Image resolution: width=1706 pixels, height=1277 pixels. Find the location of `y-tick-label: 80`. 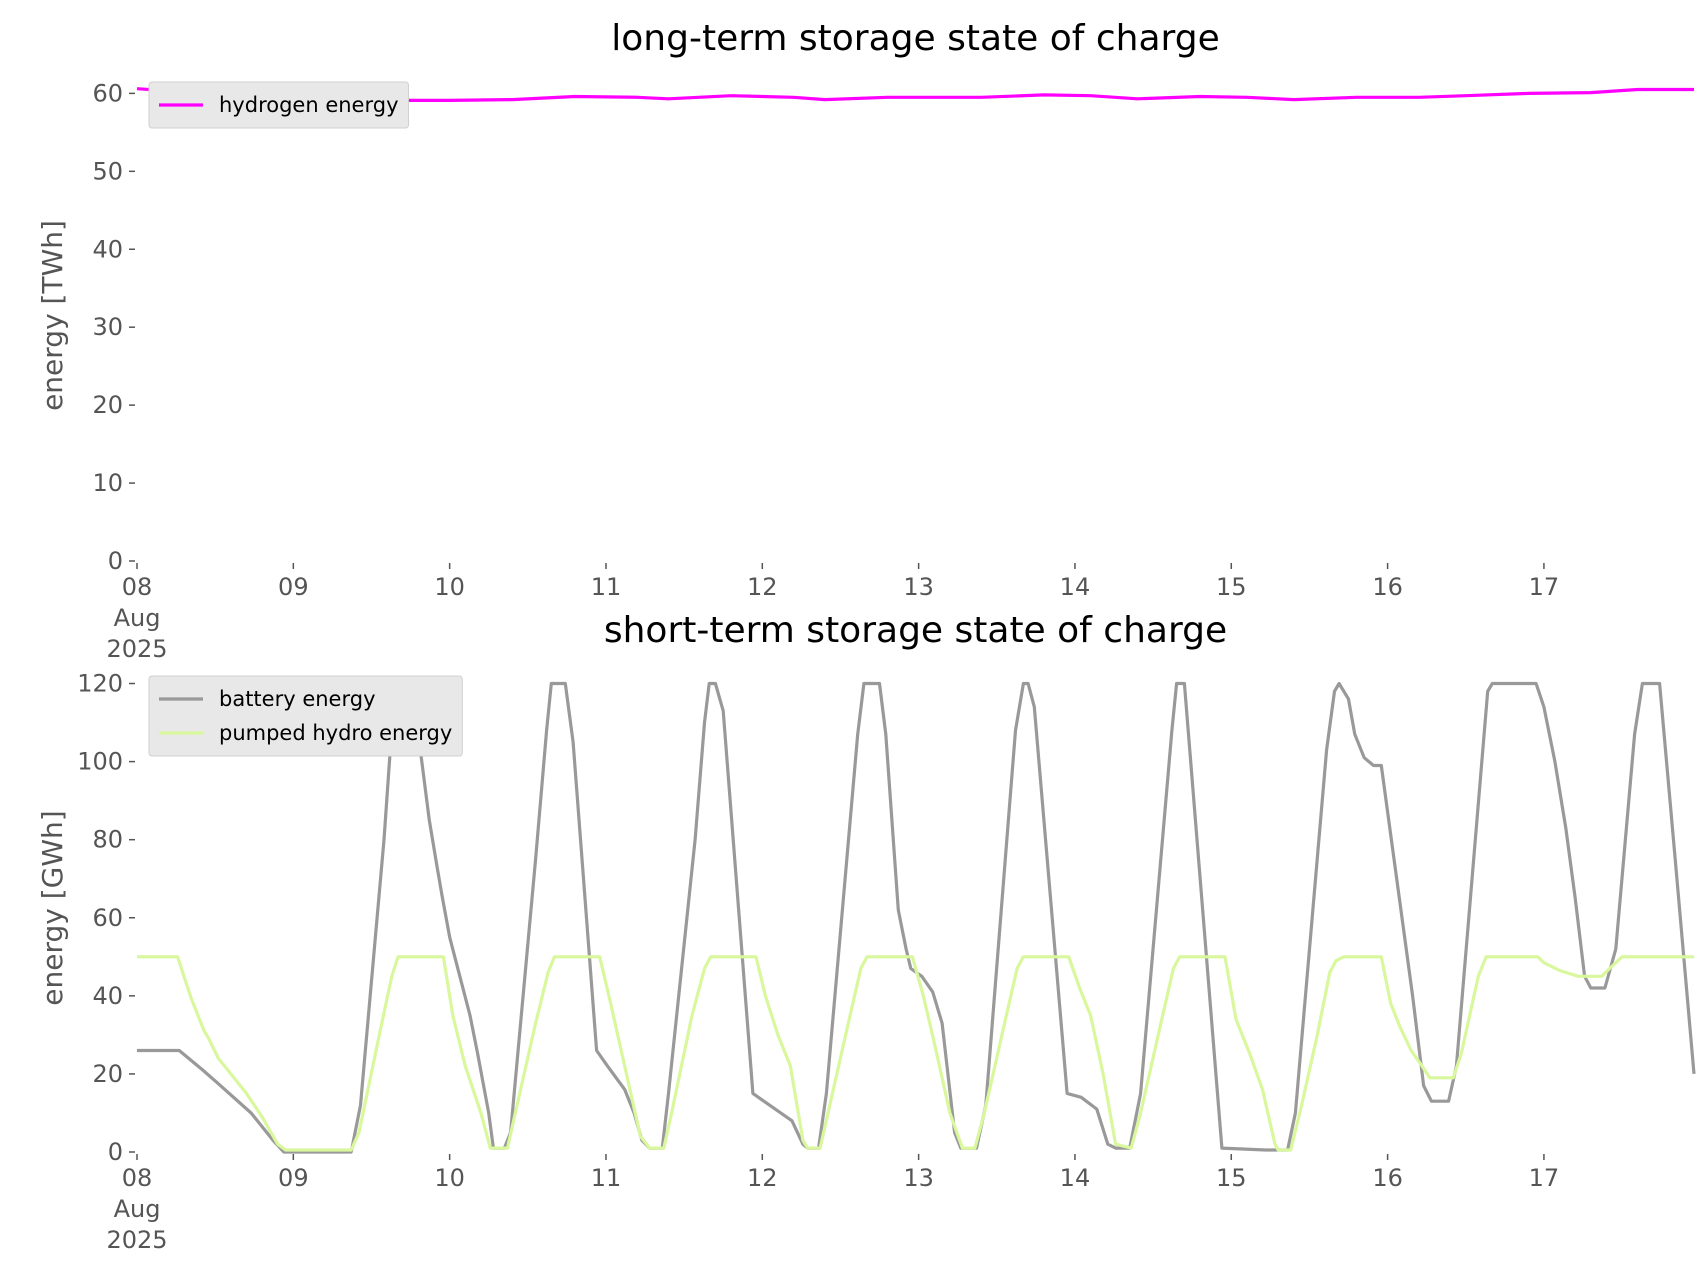

y-tick-label: 80 is located at coordinates (107, 840).